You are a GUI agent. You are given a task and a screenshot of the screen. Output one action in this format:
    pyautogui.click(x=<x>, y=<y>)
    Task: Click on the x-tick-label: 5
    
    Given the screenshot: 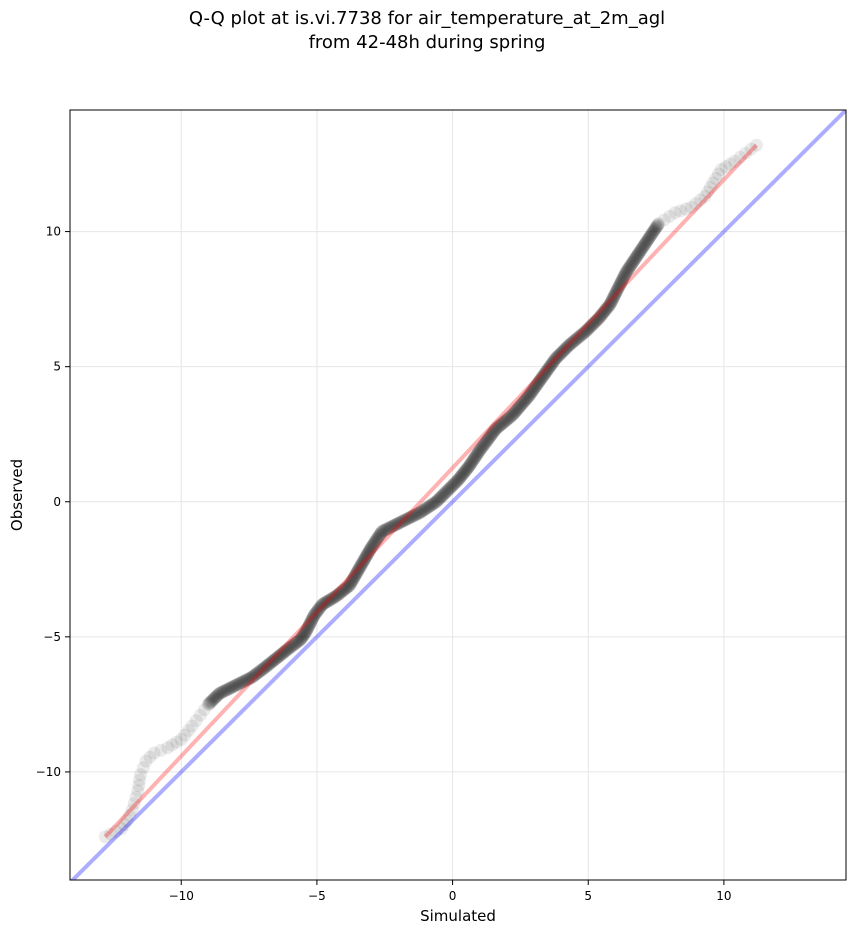 What is the action you would take?
    pyautogui.click(x=588, y=896)
    